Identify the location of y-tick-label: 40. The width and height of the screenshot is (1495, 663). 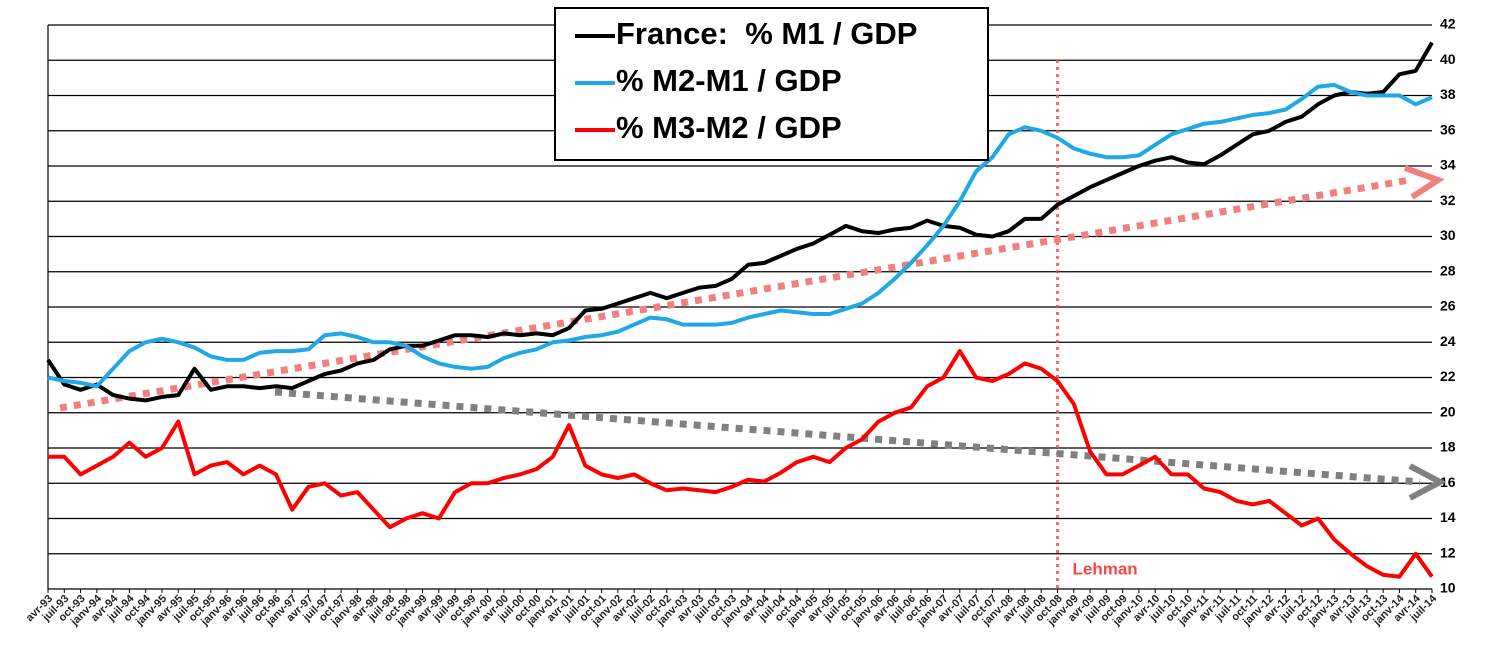
(1448, 59).